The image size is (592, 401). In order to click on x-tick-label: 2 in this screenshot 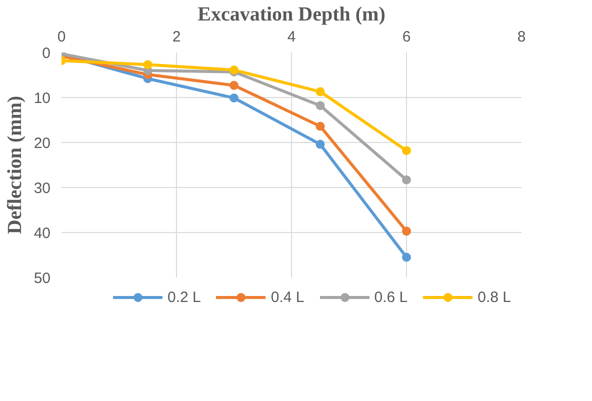, I will do `click(176, 37)`.